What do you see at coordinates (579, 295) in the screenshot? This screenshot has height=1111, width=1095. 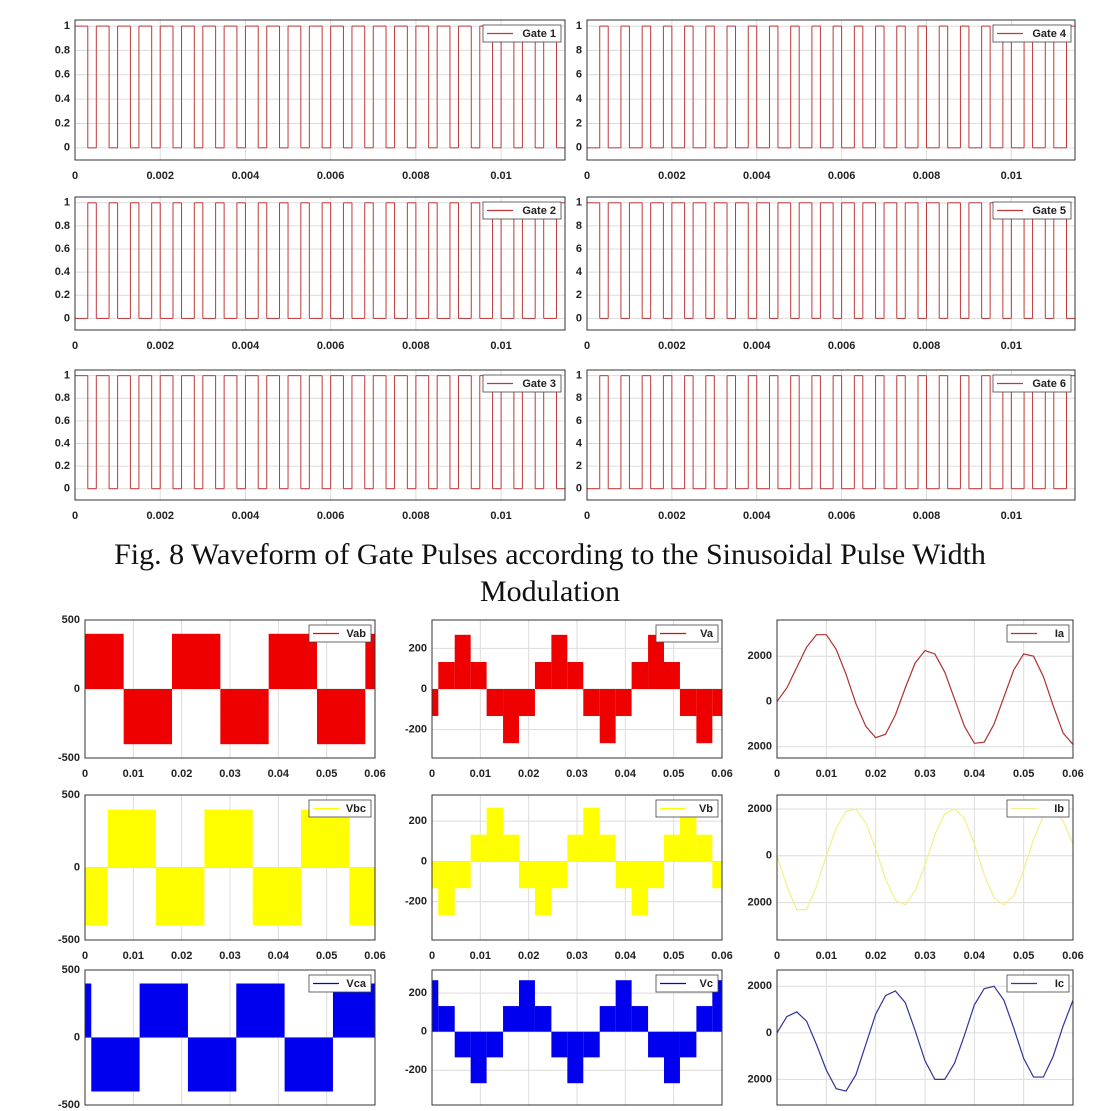 I see `y-tick-label: 2` at bounding box center [579, 295].